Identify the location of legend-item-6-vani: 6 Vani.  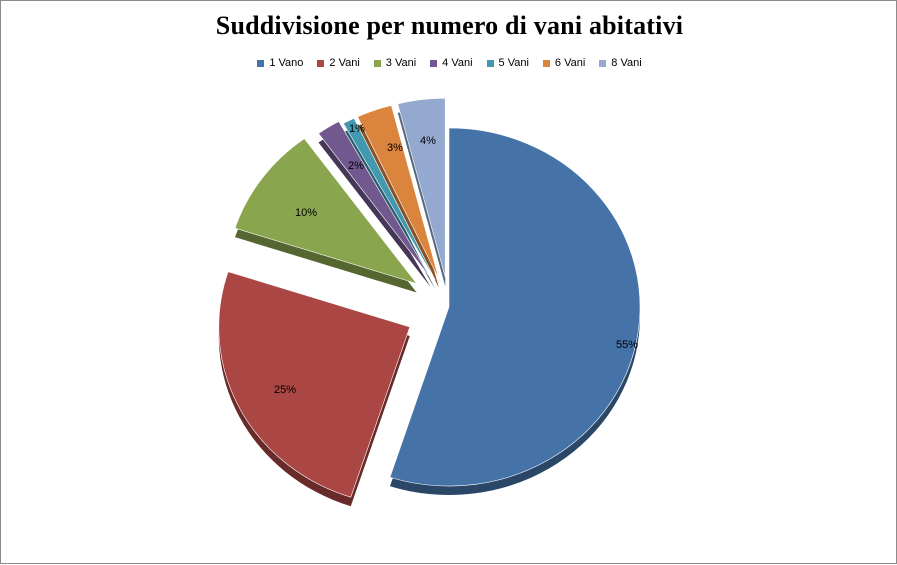
(564, 63).